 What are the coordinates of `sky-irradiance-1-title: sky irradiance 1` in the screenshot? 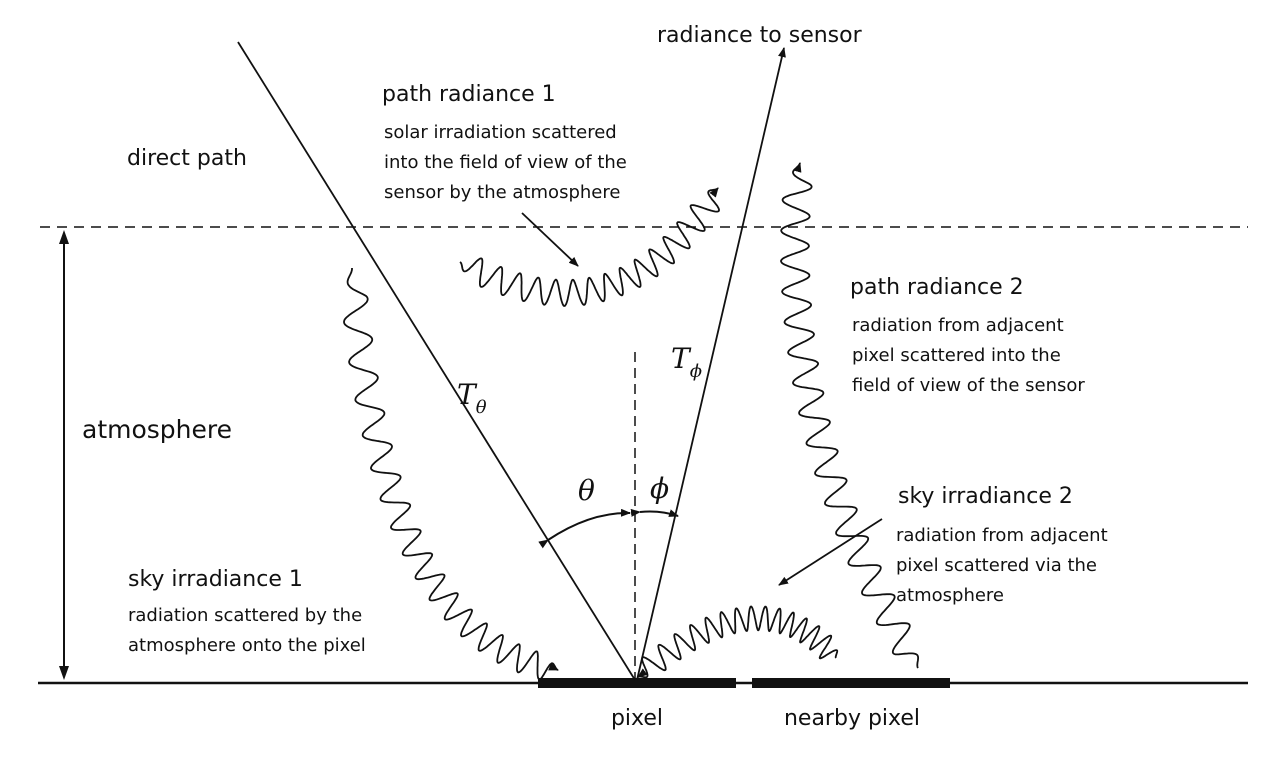 It's located at (215, 579).